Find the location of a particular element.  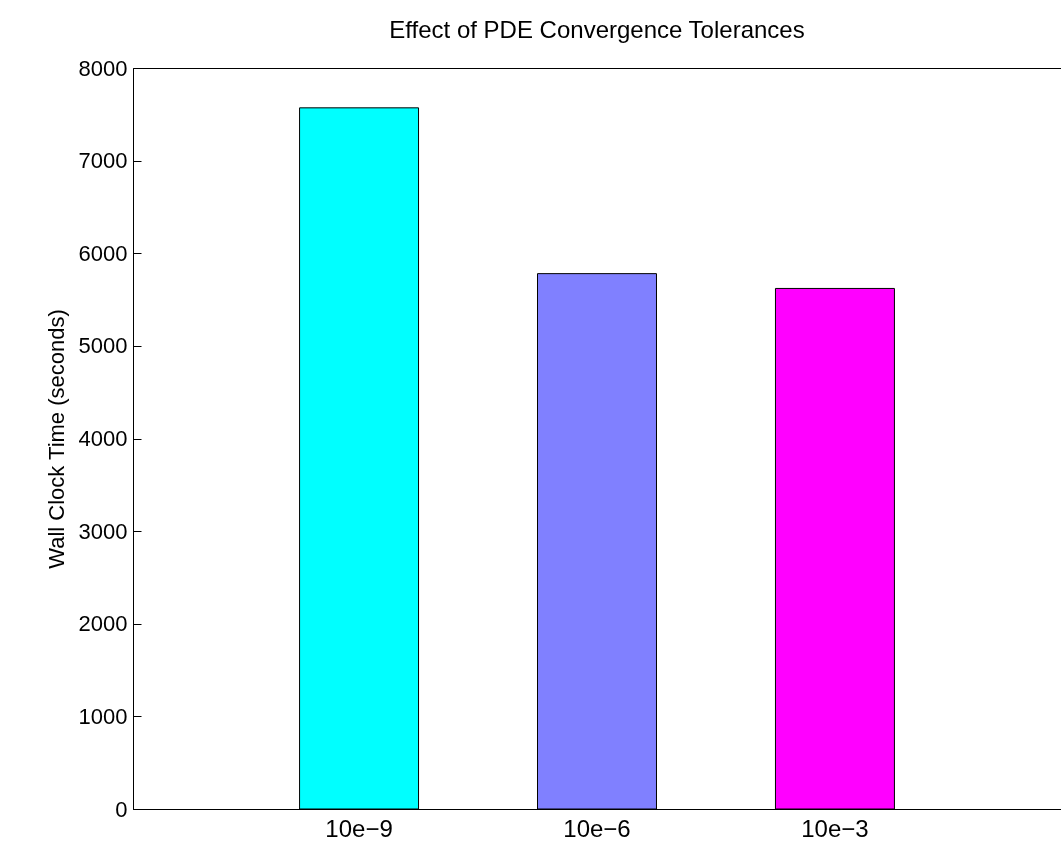

y-axis-title: Wall Clock Time (seconds) is located at coordinates (56, 439).